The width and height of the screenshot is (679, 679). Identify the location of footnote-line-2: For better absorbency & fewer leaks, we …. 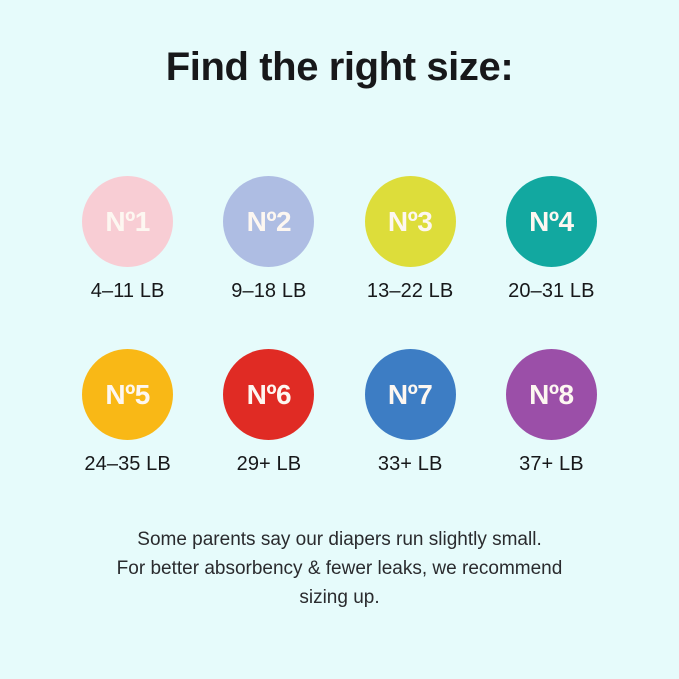
(339, 568).